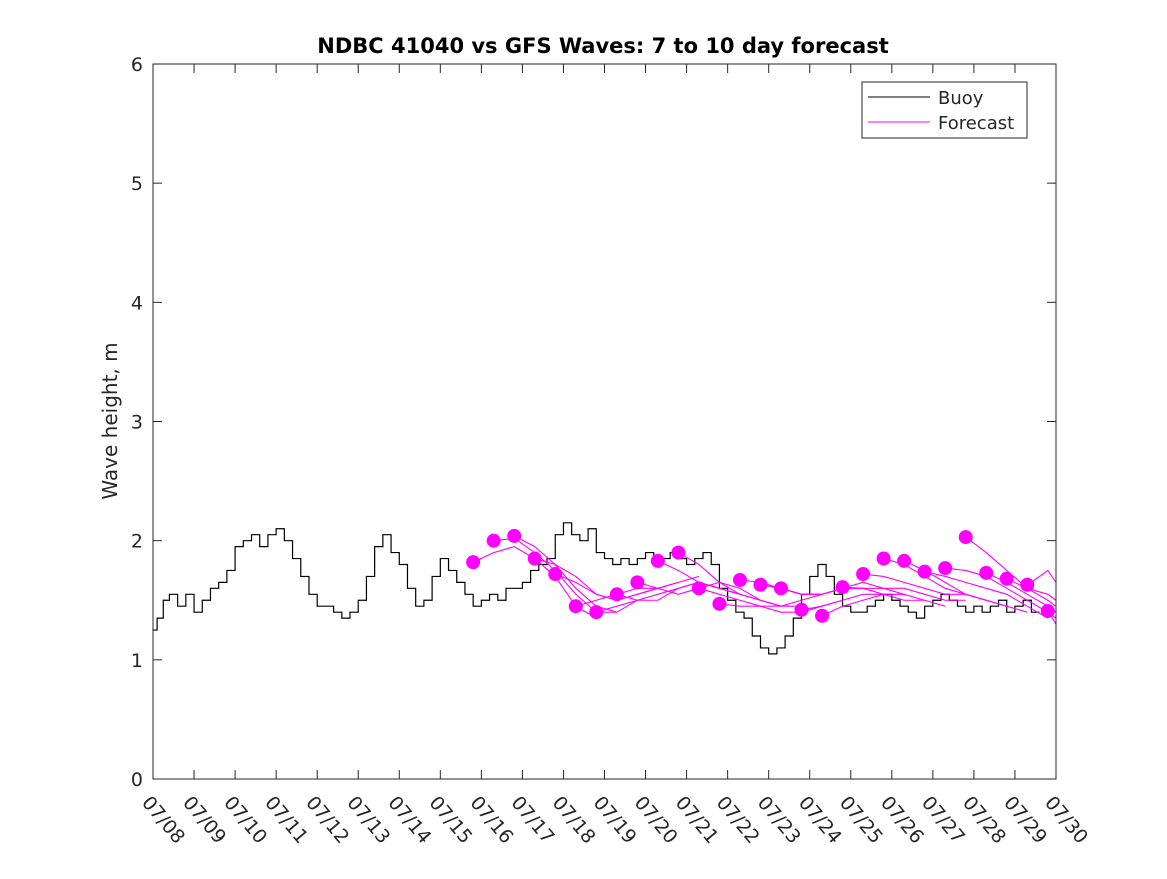 Image resolution: width=1167 pixels, height=879 pixels. I want to click on x-tick-label-0: 07/08, so click(163, 820).